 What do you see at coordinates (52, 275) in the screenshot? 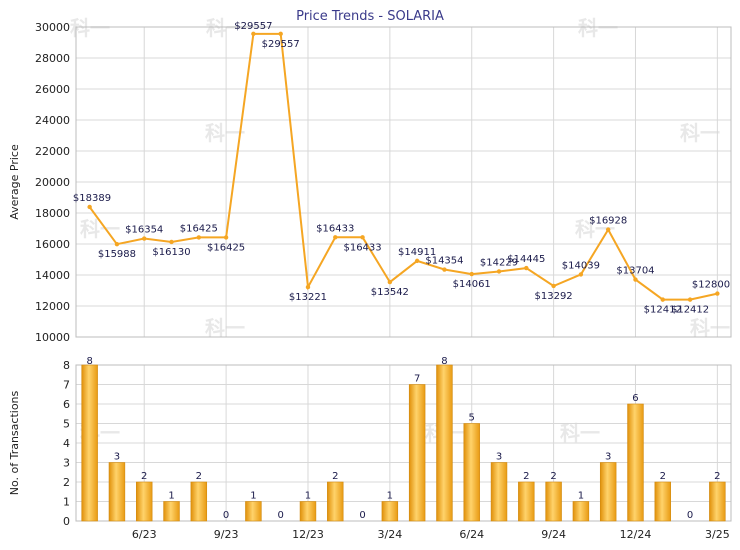
I see `price-y-tick-label: 14000` at bounding box center [52, 275].